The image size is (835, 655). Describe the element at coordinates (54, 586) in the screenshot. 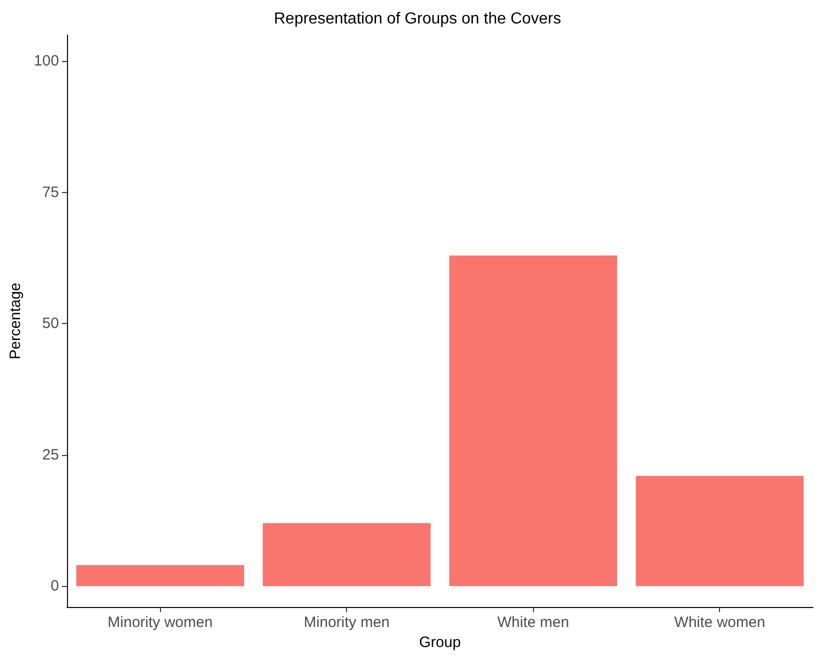

I see `y-tick-label: 0` at that location.